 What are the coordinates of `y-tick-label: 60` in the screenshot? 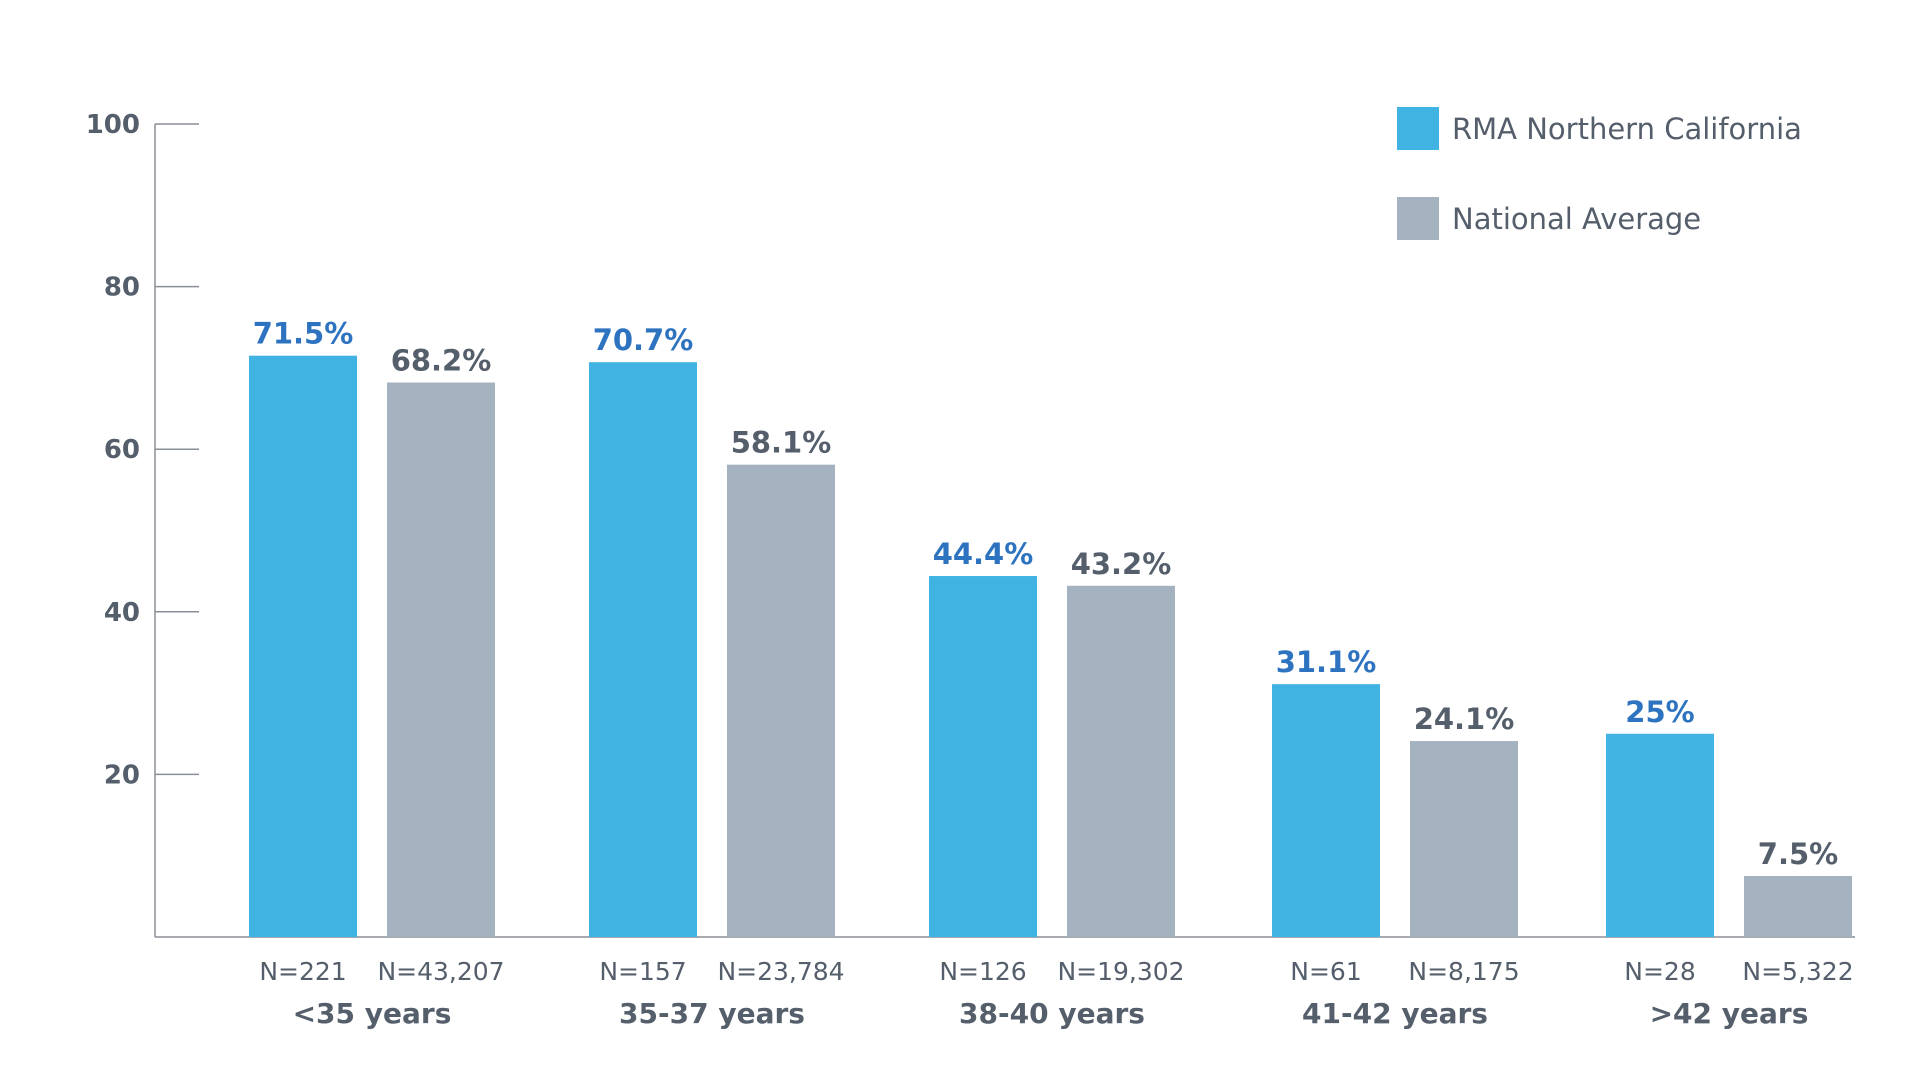 It's located at (122, 450).